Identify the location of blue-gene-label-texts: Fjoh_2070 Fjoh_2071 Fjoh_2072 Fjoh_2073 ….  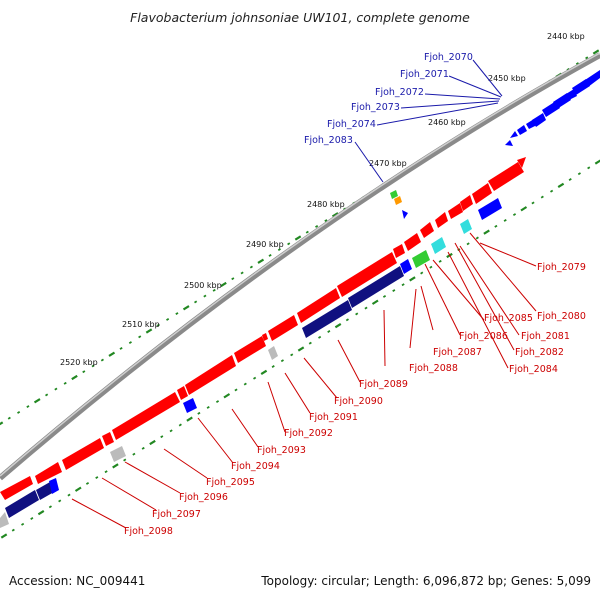
(388, 99).